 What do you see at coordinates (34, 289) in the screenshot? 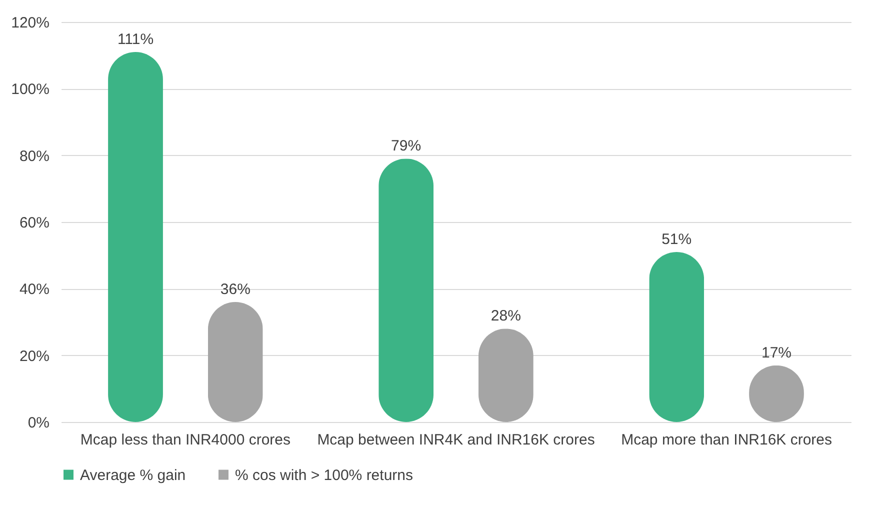
I see `y-tick-label: 40%` at bounding box center [34, 289].